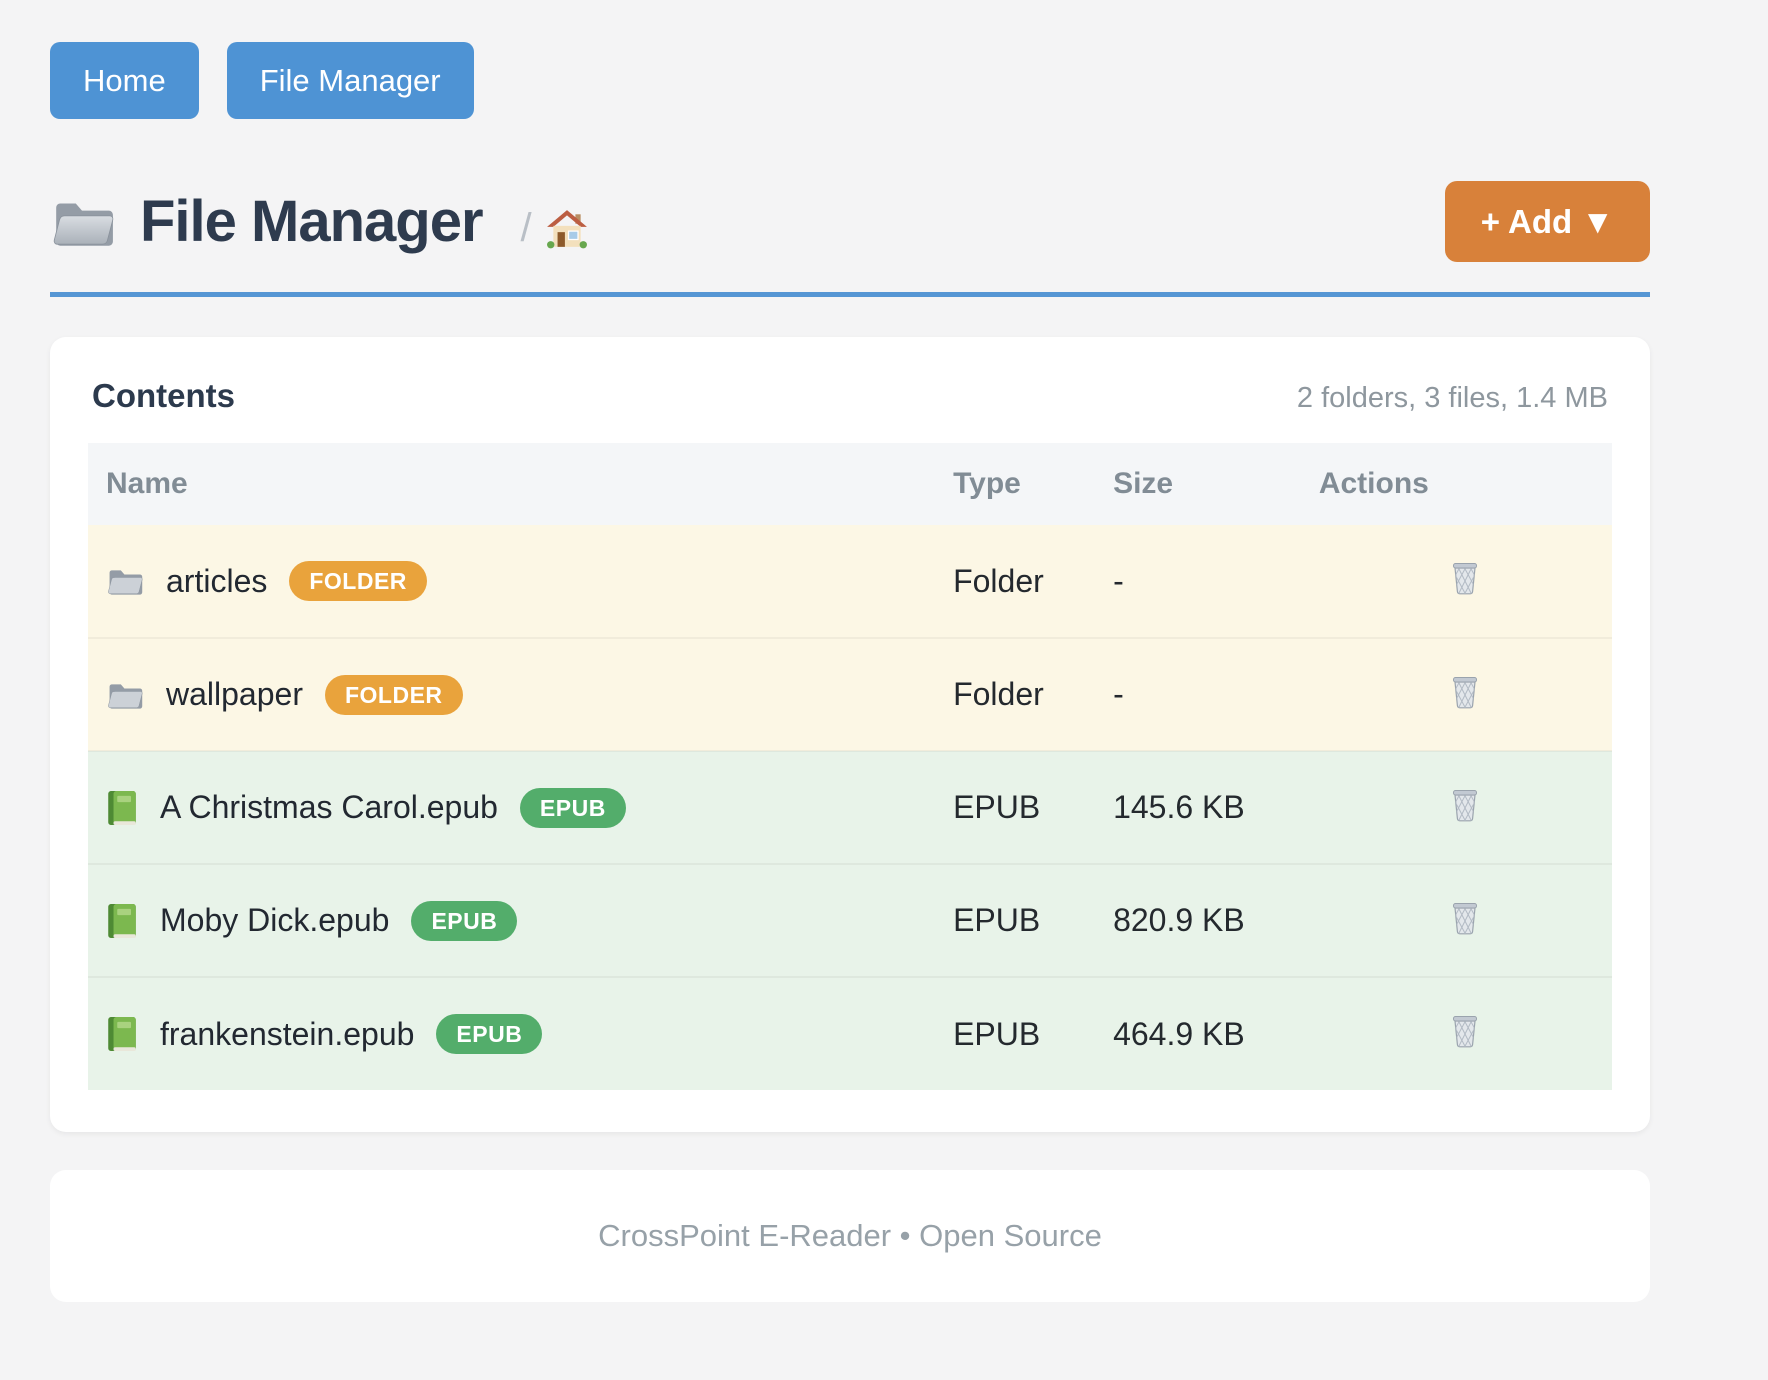 The height and width of the screenshot is (1380, 1768). Describe the element at coordinates (567, 229) in the screenshot. I see `home-icon` at that location.